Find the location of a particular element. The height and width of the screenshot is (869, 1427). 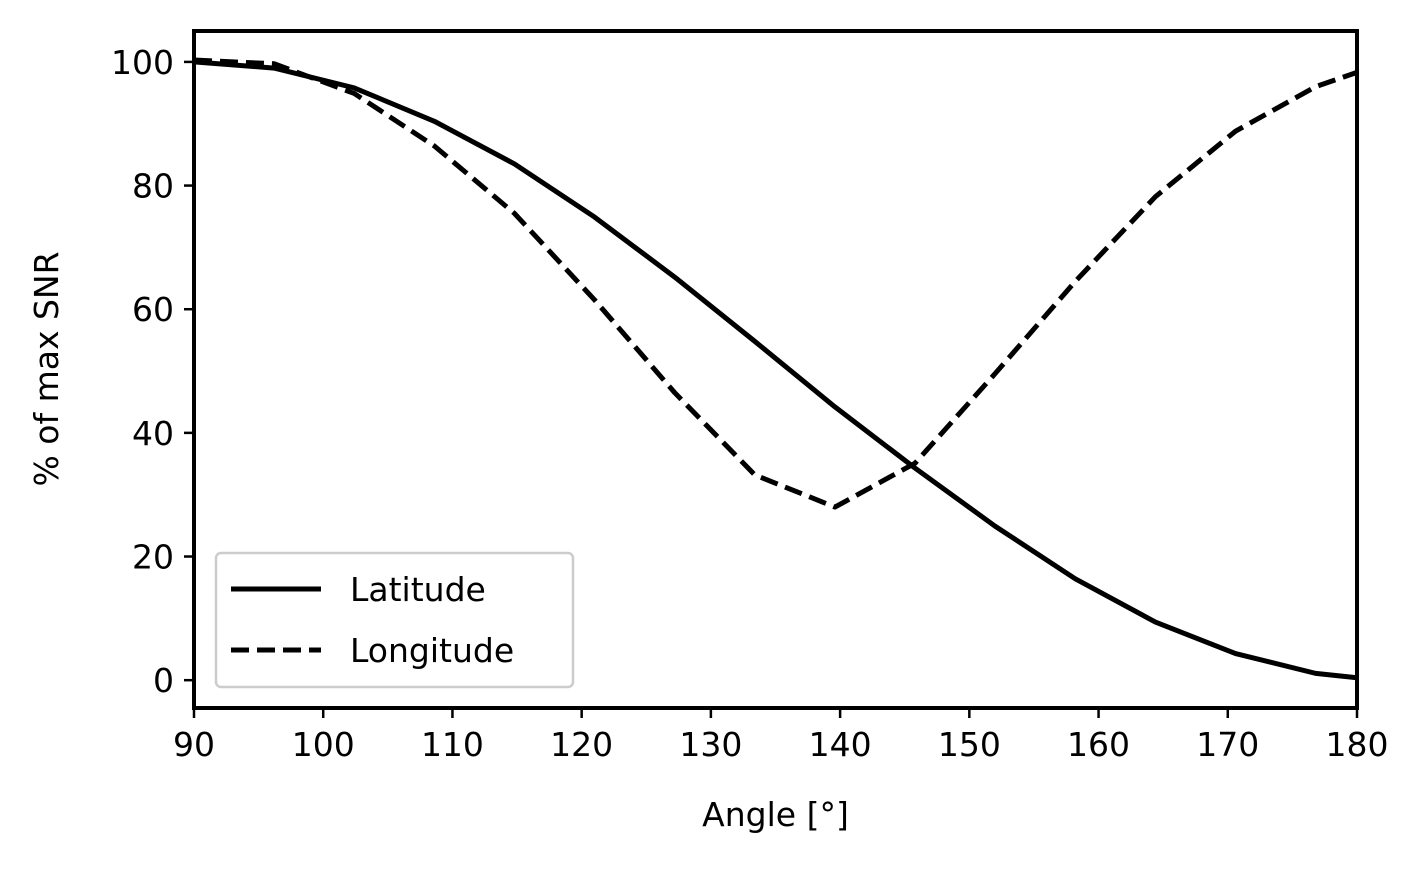

y-tick-label: 20 is located at coordinates (153, 557).